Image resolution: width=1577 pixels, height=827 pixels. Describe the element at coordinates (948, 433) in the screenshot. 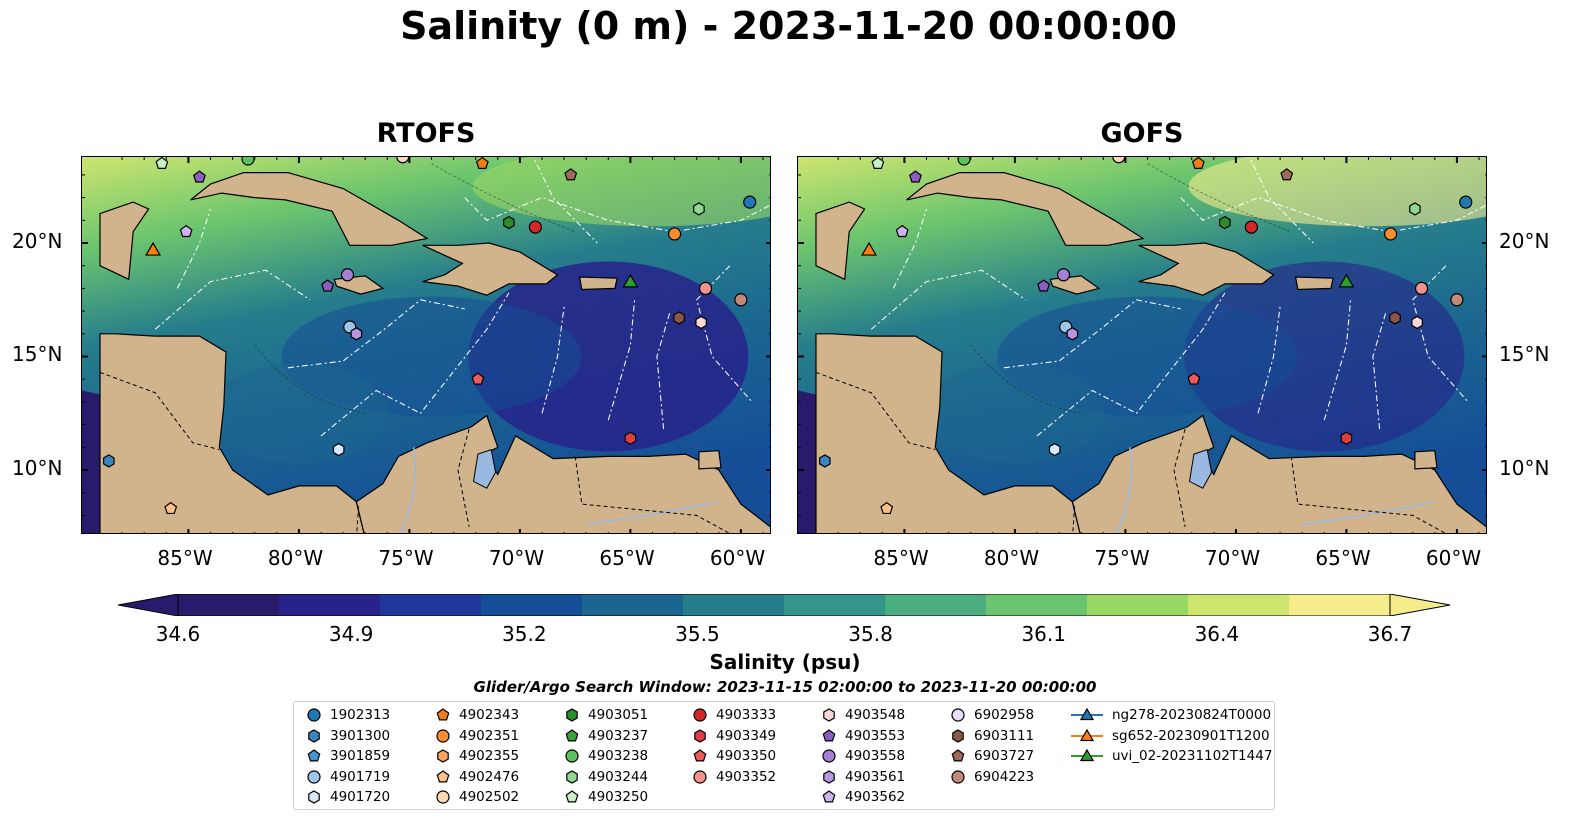

I see `land-centralAm` at that location.